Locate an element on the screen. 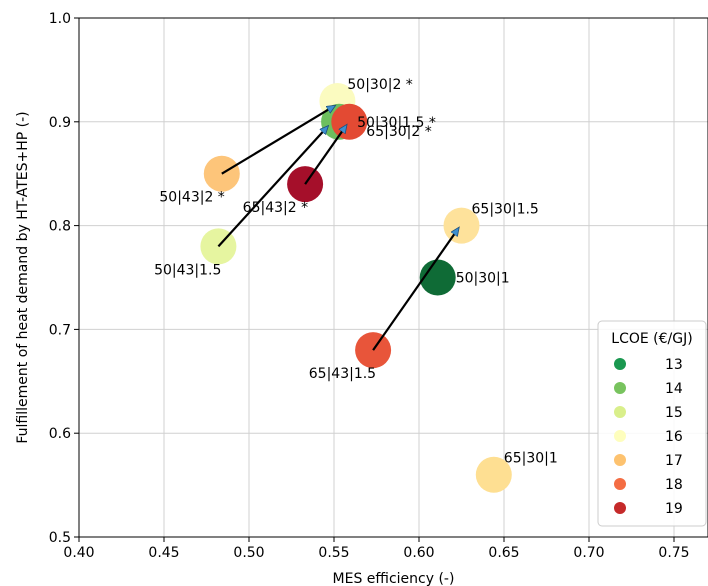 The height and width of the screenshot is (586, 708). x-tick-label: 0.75 is located at coordinates (673, 553).